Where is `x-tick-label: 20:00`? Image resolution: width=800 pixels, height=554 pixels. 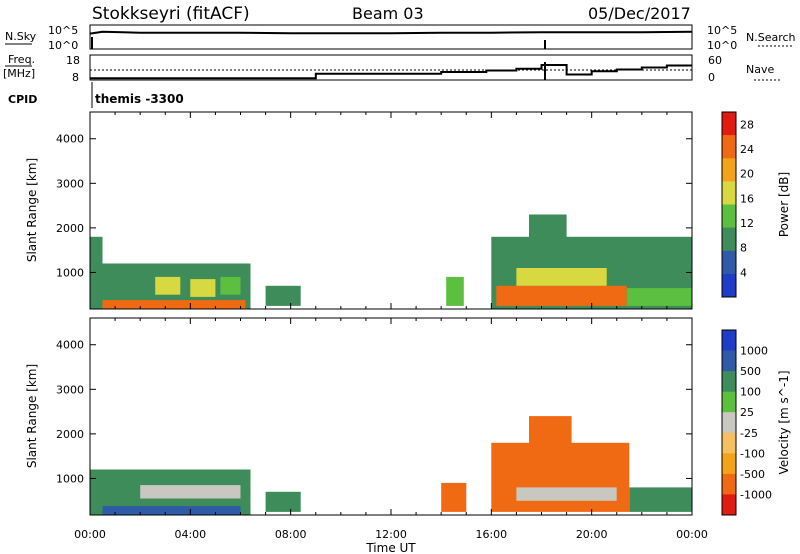
x-tick-label: 20:00 is located at coordinates (592, 534).